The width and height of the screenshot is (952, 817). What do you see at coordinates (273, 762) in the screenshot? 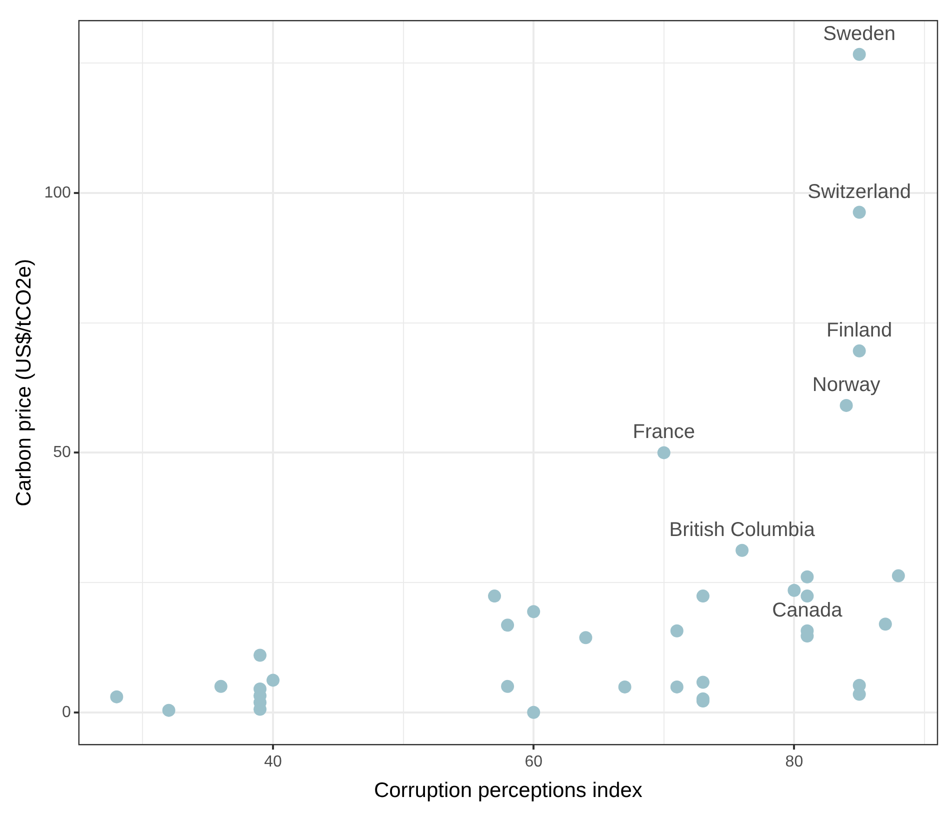
I see `x-tick-label: 40` at bounding box center [273, 762].